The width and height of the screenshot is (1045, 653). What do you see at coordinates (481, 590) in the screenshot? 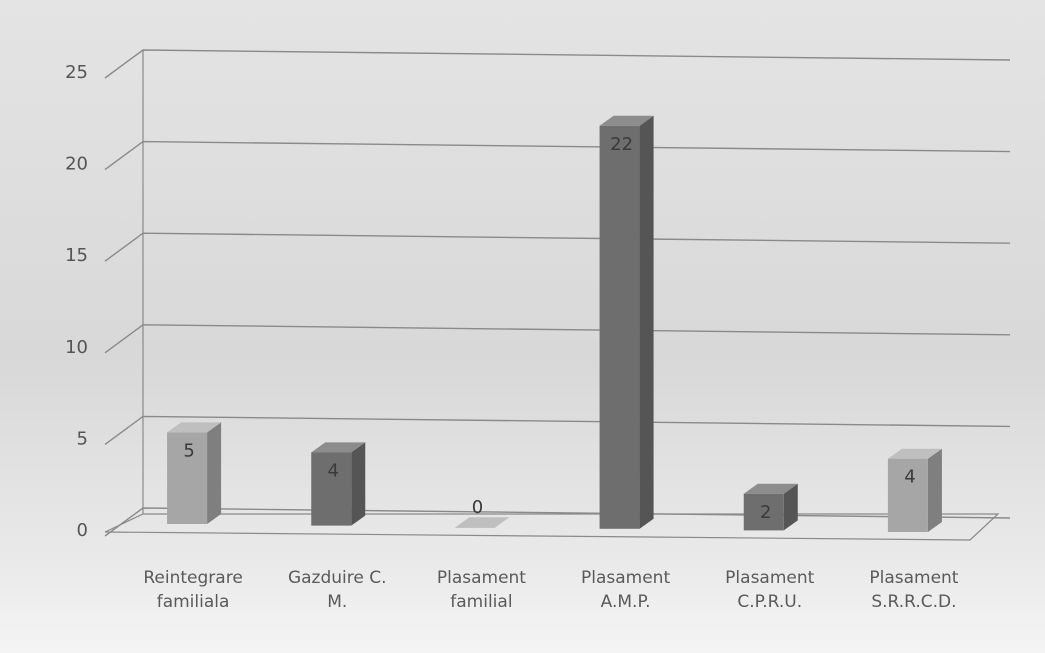
I see `category-label-2: Plasament familial` at bounding box center [481, 590].